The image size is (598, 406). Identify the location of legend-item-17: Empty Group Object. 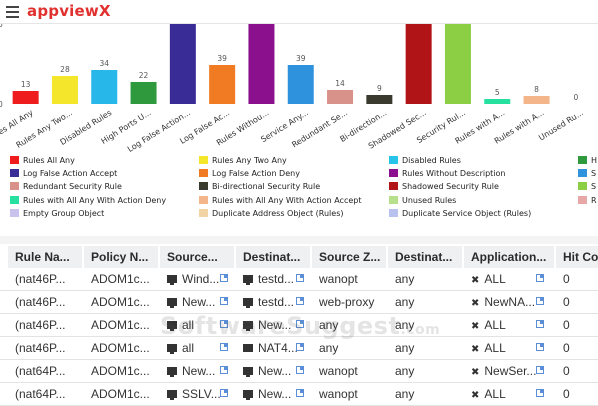
(57, 213).